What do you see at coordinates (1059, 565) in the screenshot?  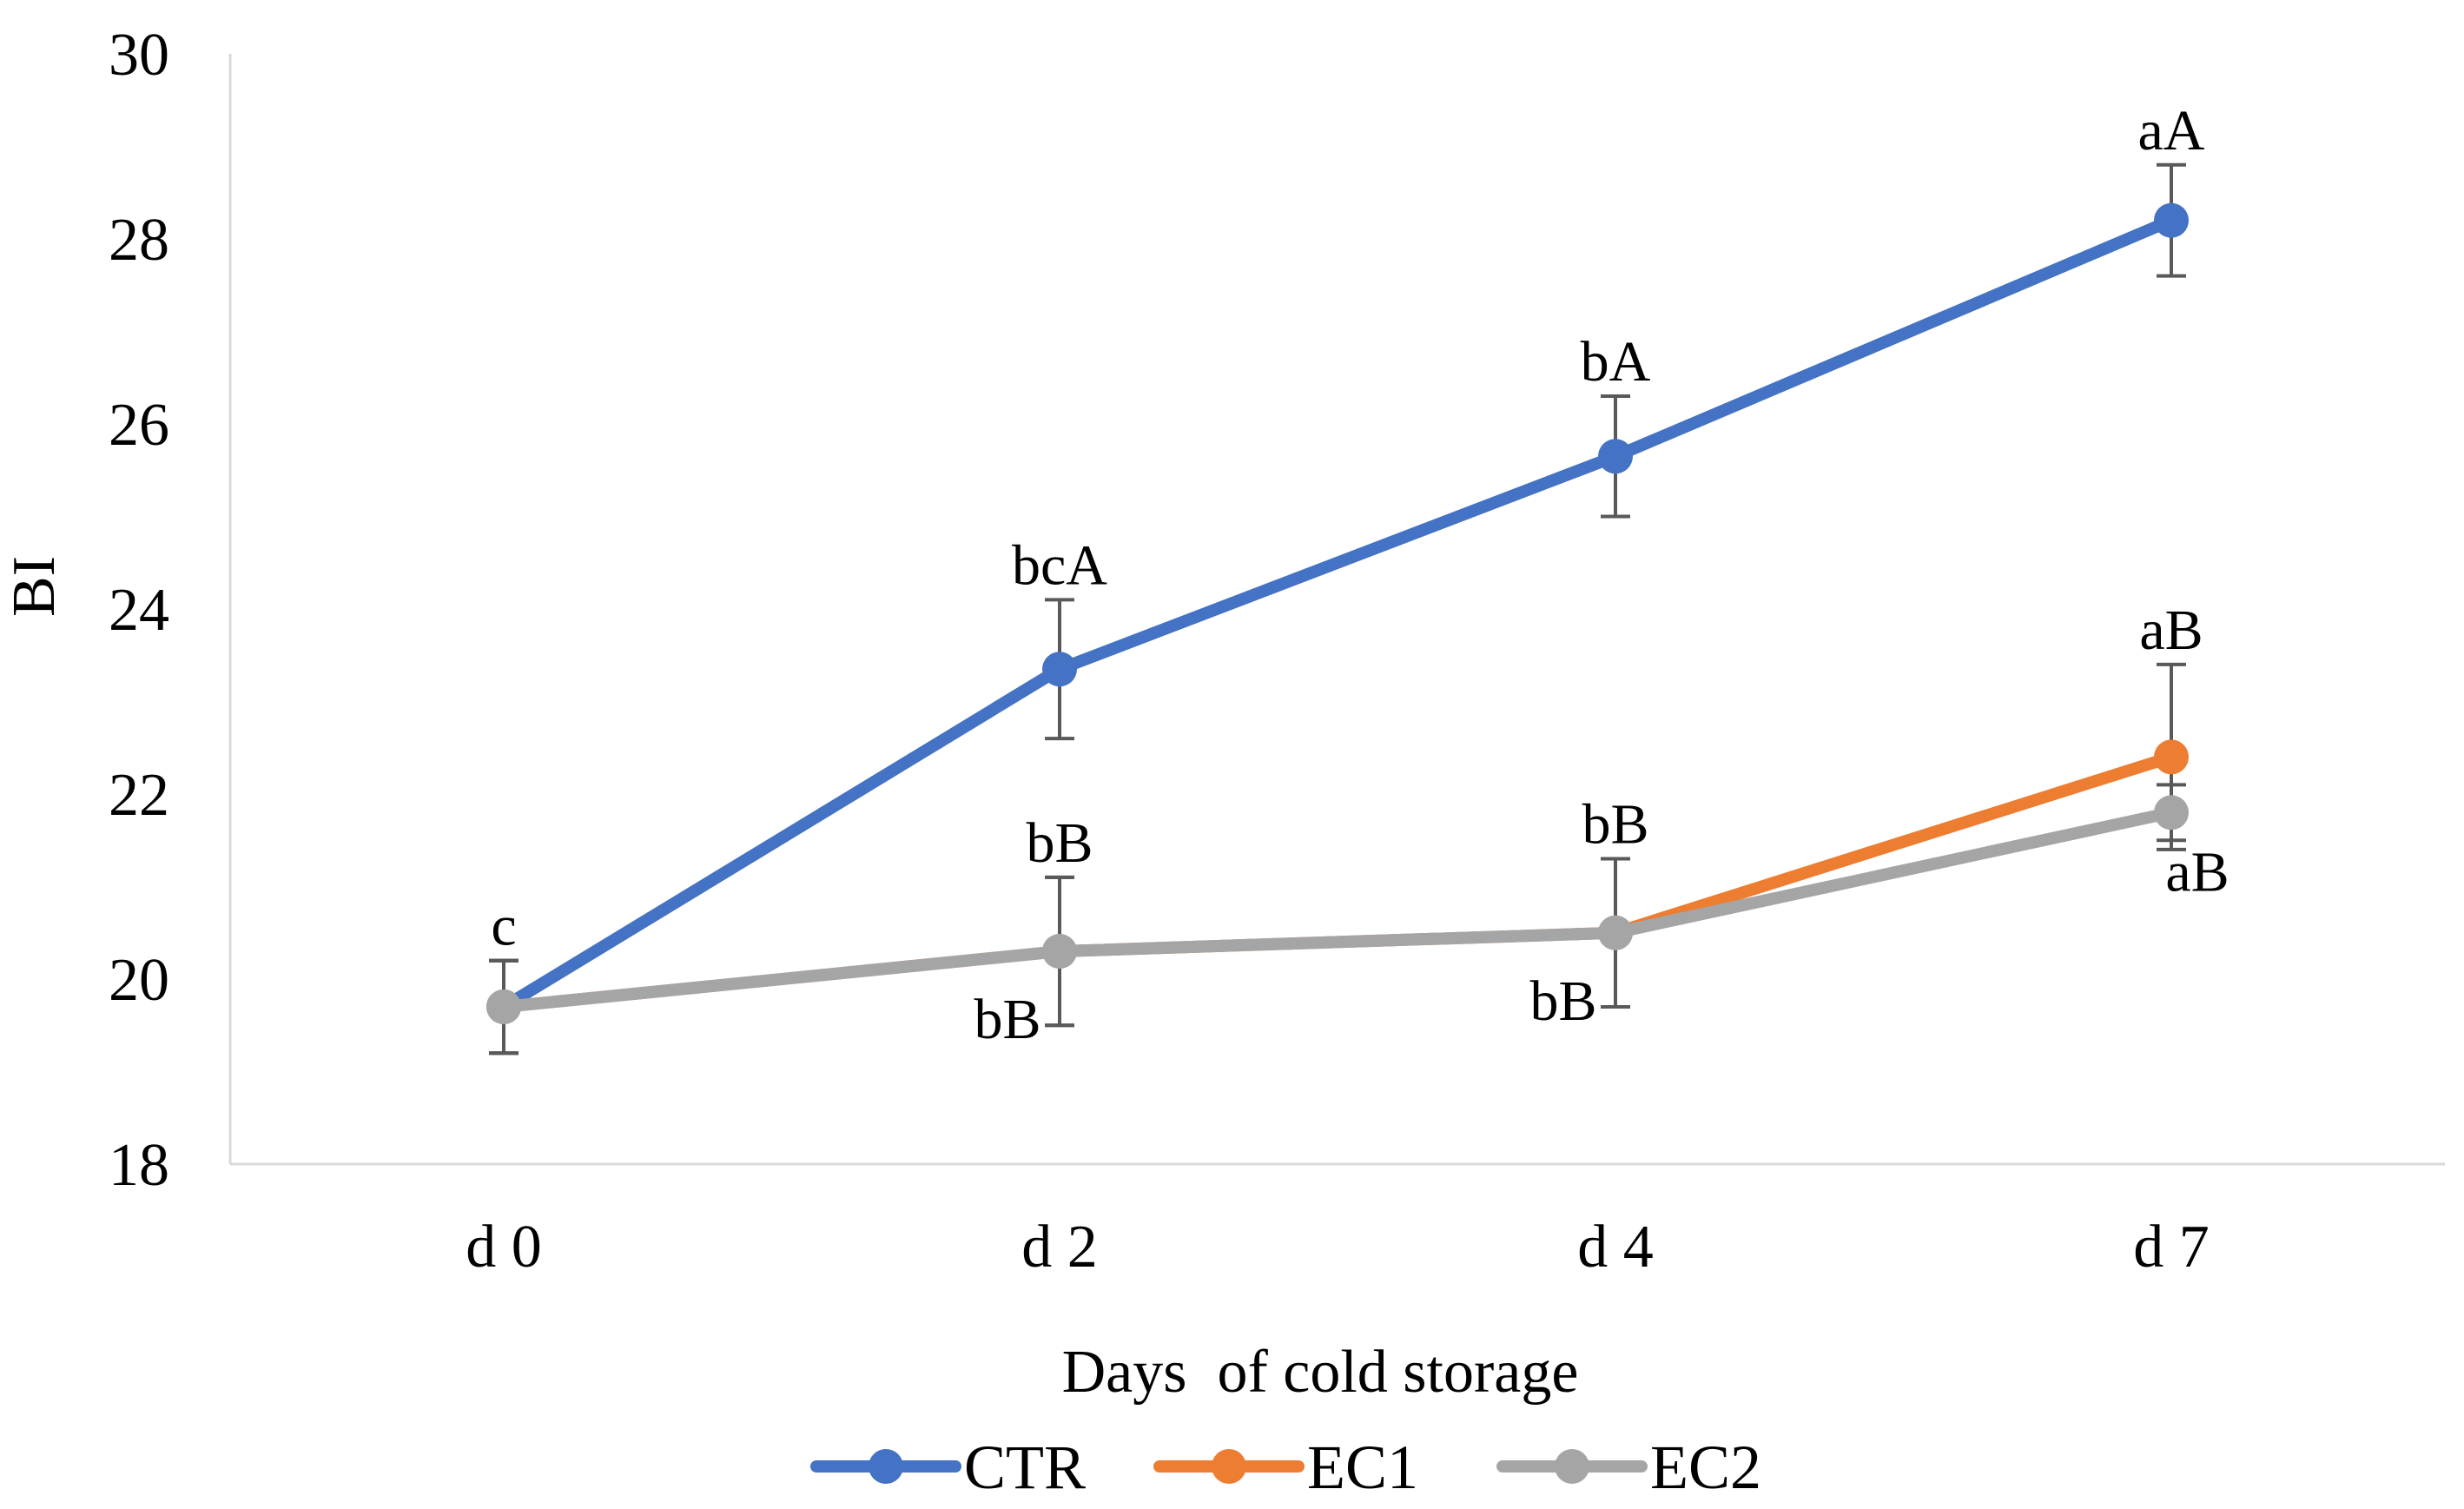 I see `annotation-label: bcA` at bounding box center [1059, 565].